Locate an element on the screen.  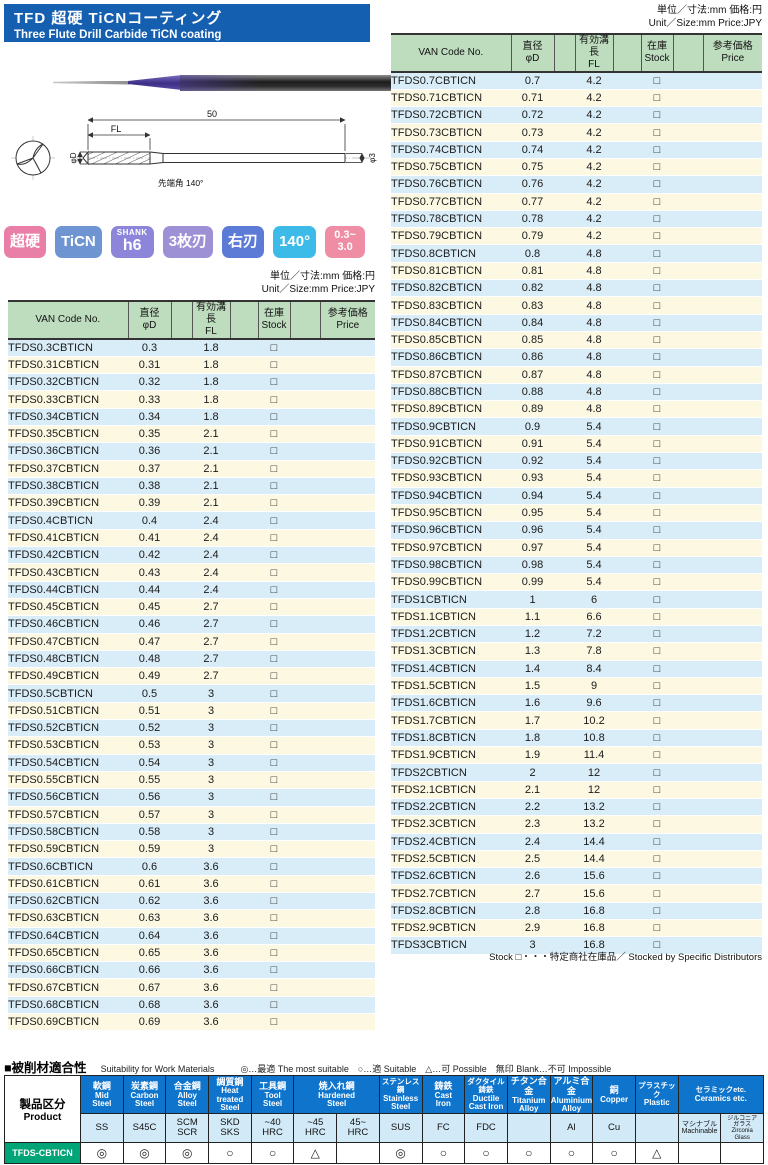
flute-length-cell: 3.6 is located at coordinates (211, 866).